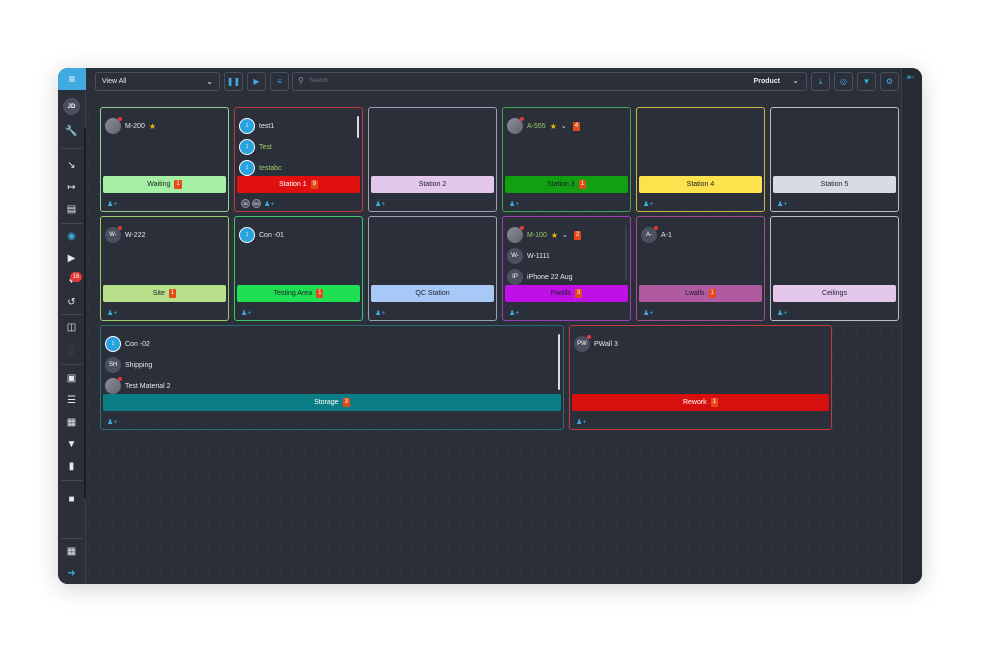 The width and height of the screenshot is (981, 652). I want to click on station-label: Rework, so click(694, 402).